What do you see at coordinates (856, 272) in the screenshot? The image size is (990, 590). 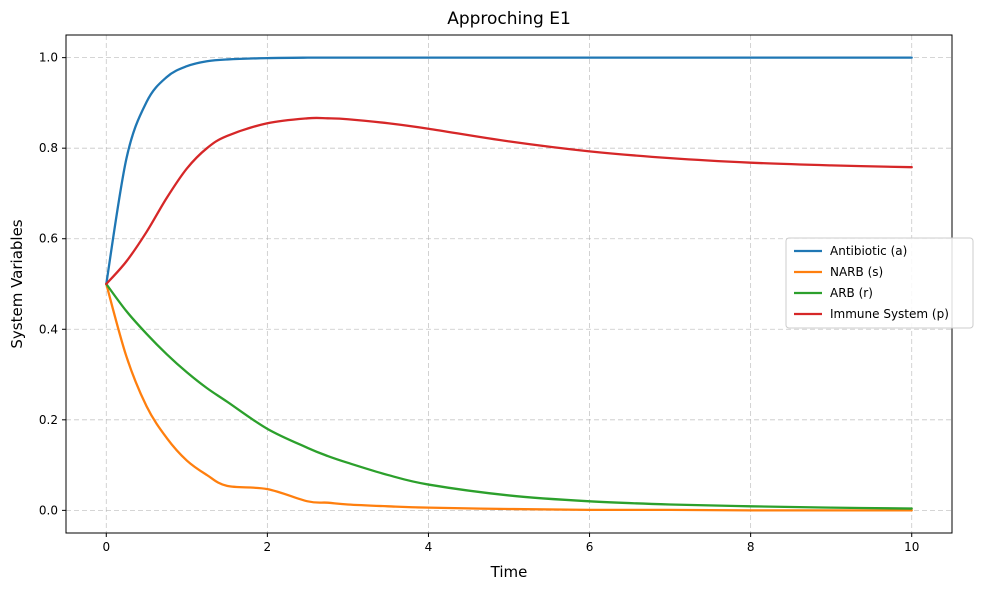 I see `legend-label: NARB (s)` at bounding box center [856, 272].